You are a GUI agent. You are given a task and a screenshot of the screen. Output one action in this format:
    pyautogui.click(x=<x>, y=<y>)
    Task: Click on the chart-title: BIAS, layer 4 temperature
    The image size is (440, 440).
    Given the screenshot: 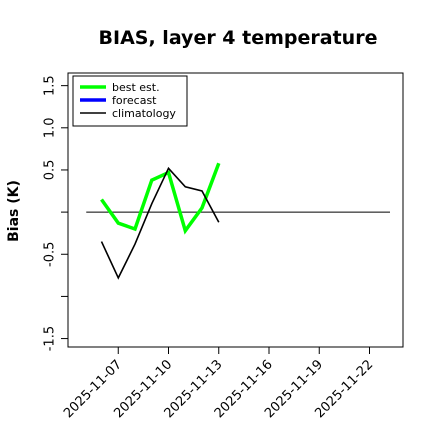 What is the action you would take?
    pyautogui.click(x=238, y=38)
    